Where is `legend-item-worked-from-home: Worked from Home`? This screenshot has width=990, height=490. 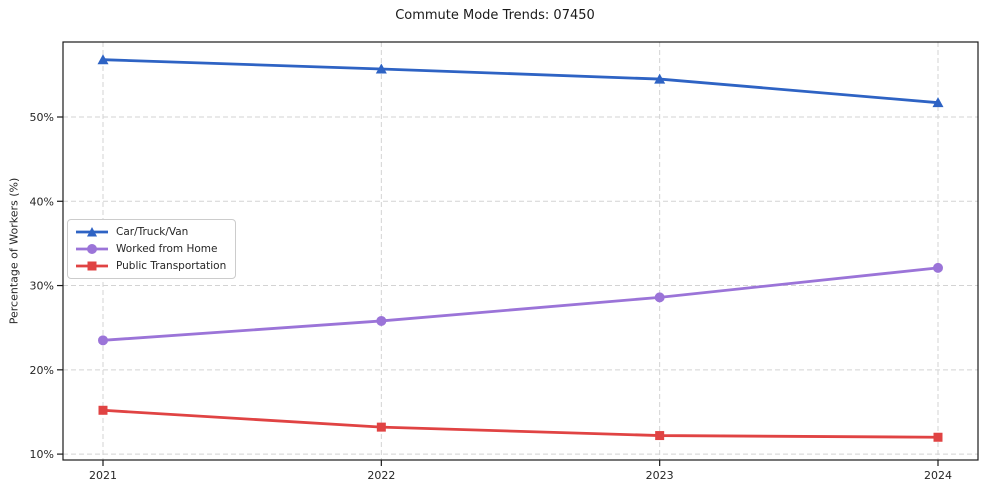 legend-item-worked-from-home: Worked from Home is located at coordinates (150, 249).